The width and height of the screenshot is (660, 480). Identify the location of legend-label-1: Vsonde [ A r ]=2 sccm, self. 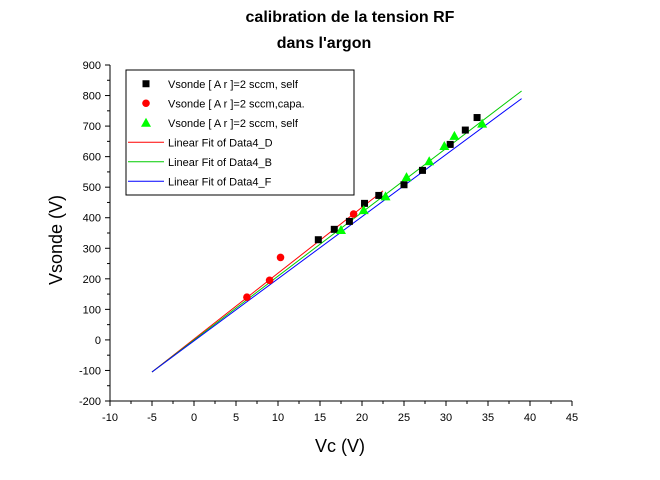
(233, 85).